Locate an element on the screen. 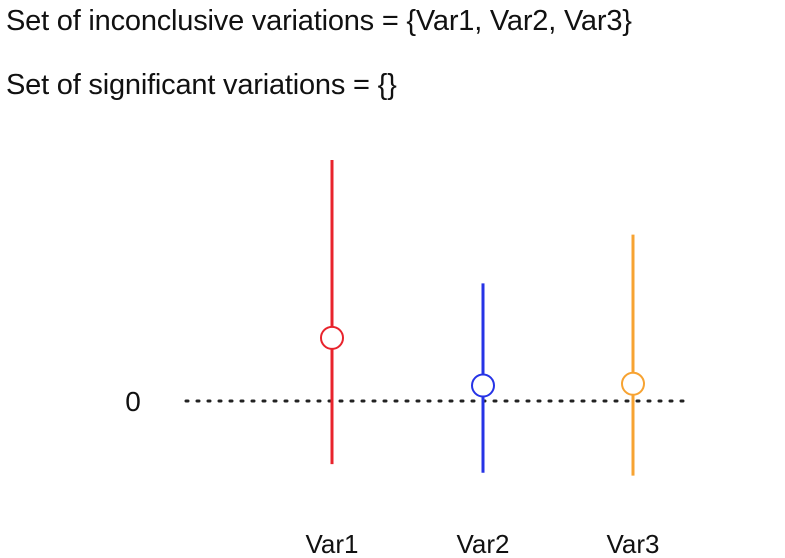 The width and height of the screenshot is (785, 558). x-tick-labels: Var1 Var2 Var3 is located at coordinates (483, 543).